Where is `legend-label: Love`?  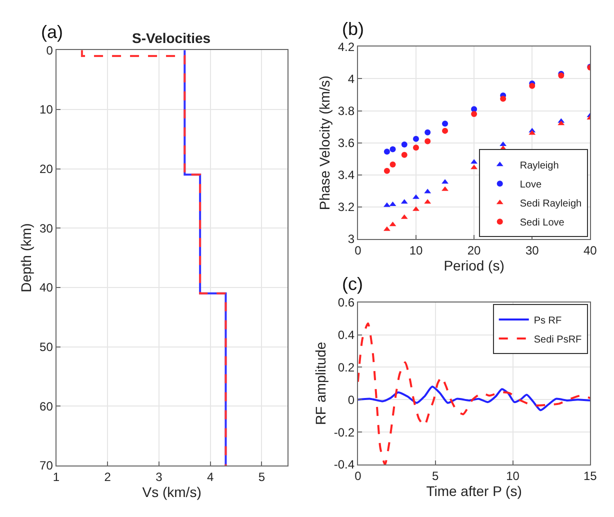
legend-label: Love is located at coordinates (531, 184).